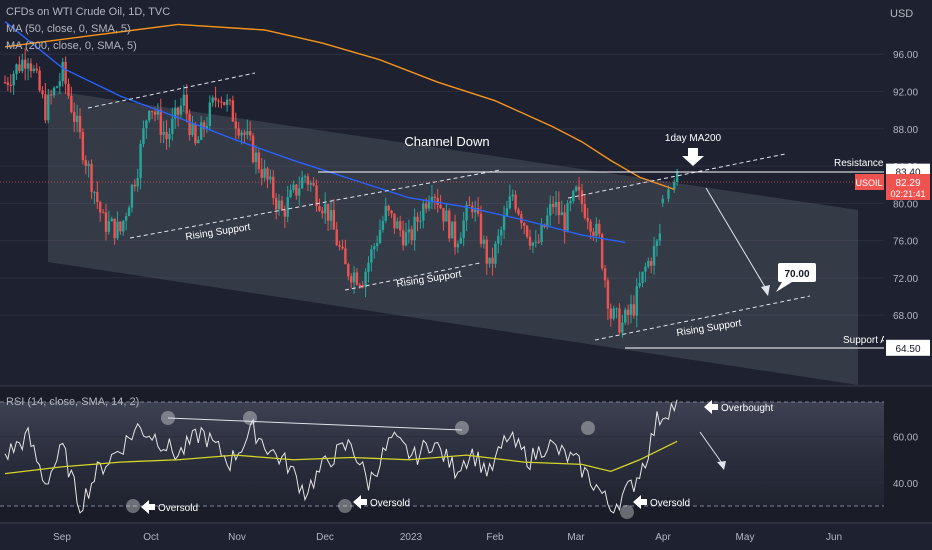 Image resolution: width=932 pixels, height=550 pixels. I want to click on price-tag-label: 82.29, so click(907, 183).